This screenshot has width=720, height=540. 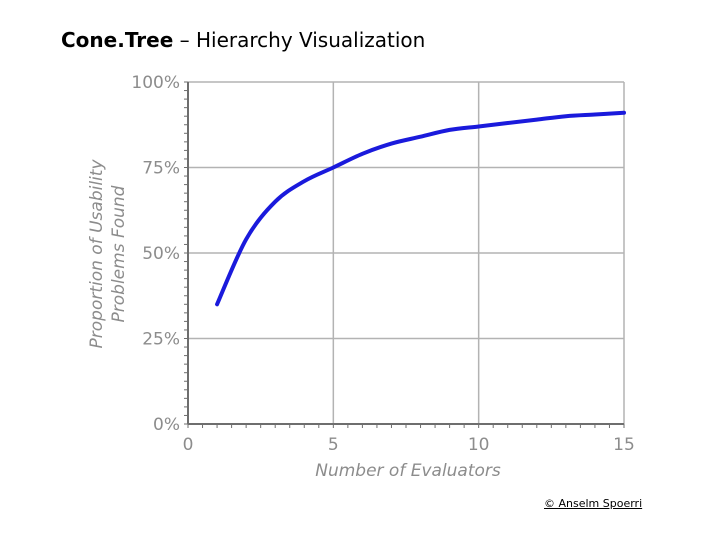 I want to click on y-axis-label-line1: Proportion of Usability, so click(x=97, y=254).